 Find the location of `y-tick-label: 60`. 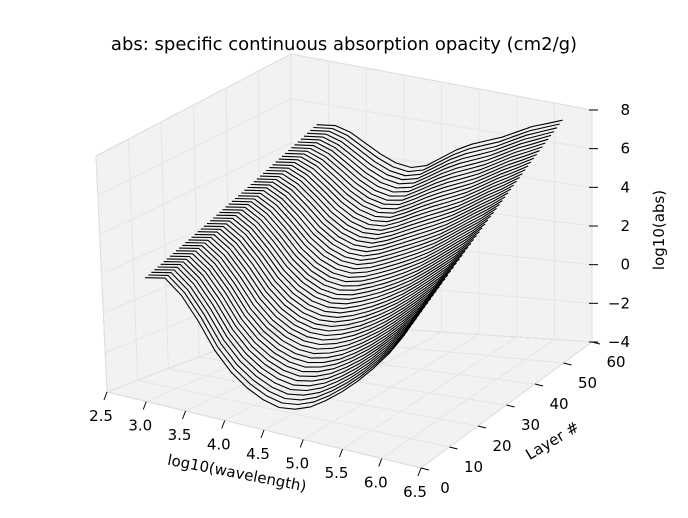

y-tick-label: 60 is located at coordinates (615, 362).